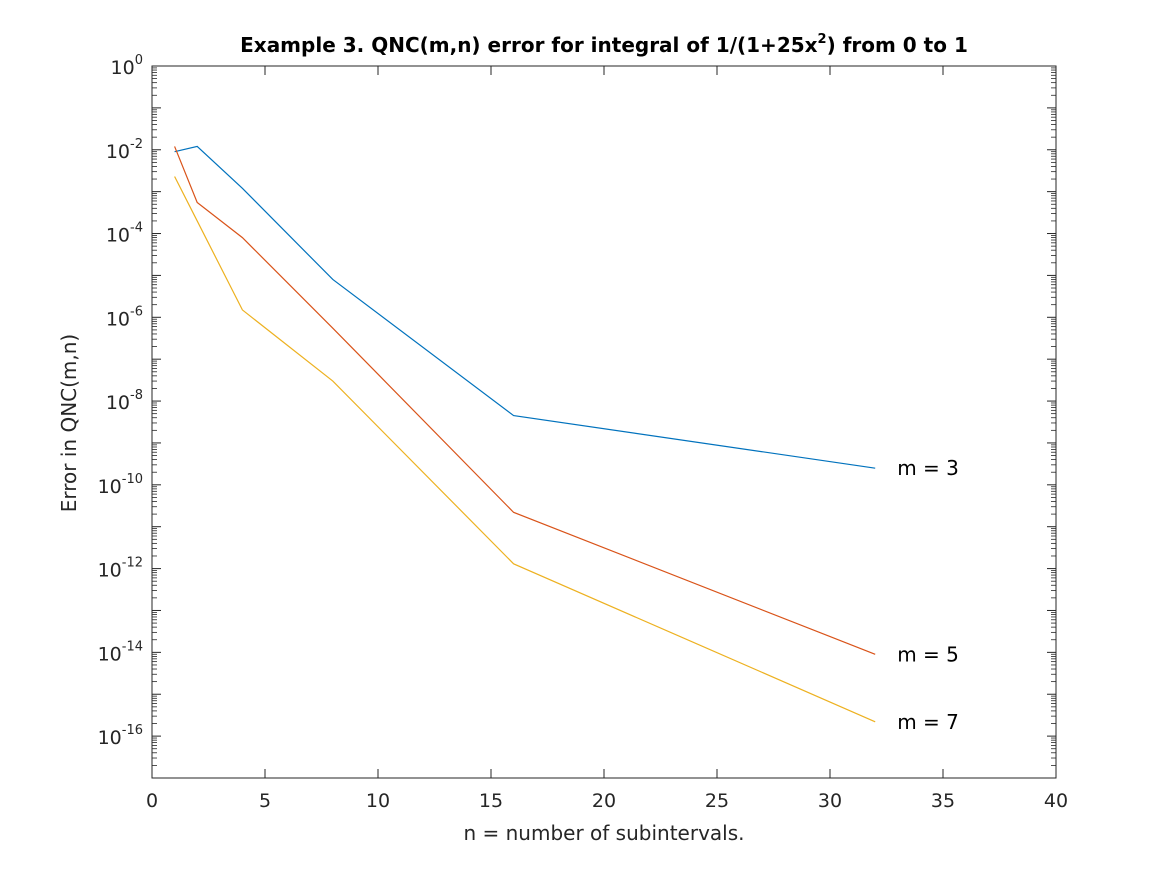 The width and height of the screenshot is (1167, 875). What do you see at coordinates (928, 654) in the screenshot?
I see `series-label: m = 5` at bounding box center [928, 654].